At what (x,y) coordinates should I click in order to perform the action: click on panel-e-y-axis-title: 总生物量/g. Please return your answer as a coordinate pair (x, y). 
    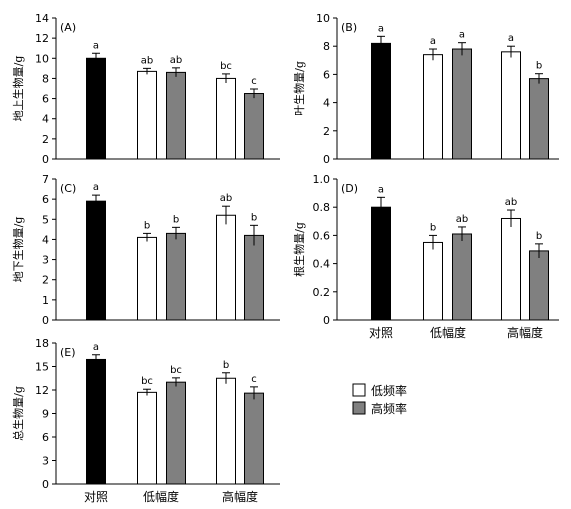
    Looking at the image, I should click on (18, 413).